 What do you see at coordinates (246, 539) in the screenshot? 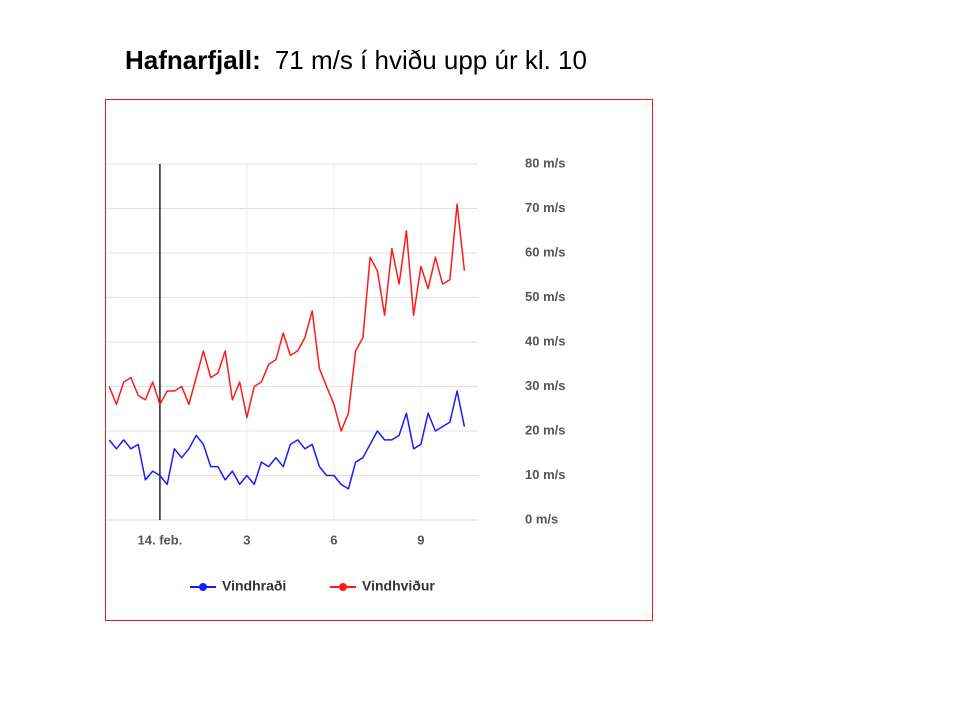
I see `x-tick-label: 3` at bounding box center [246, 539].